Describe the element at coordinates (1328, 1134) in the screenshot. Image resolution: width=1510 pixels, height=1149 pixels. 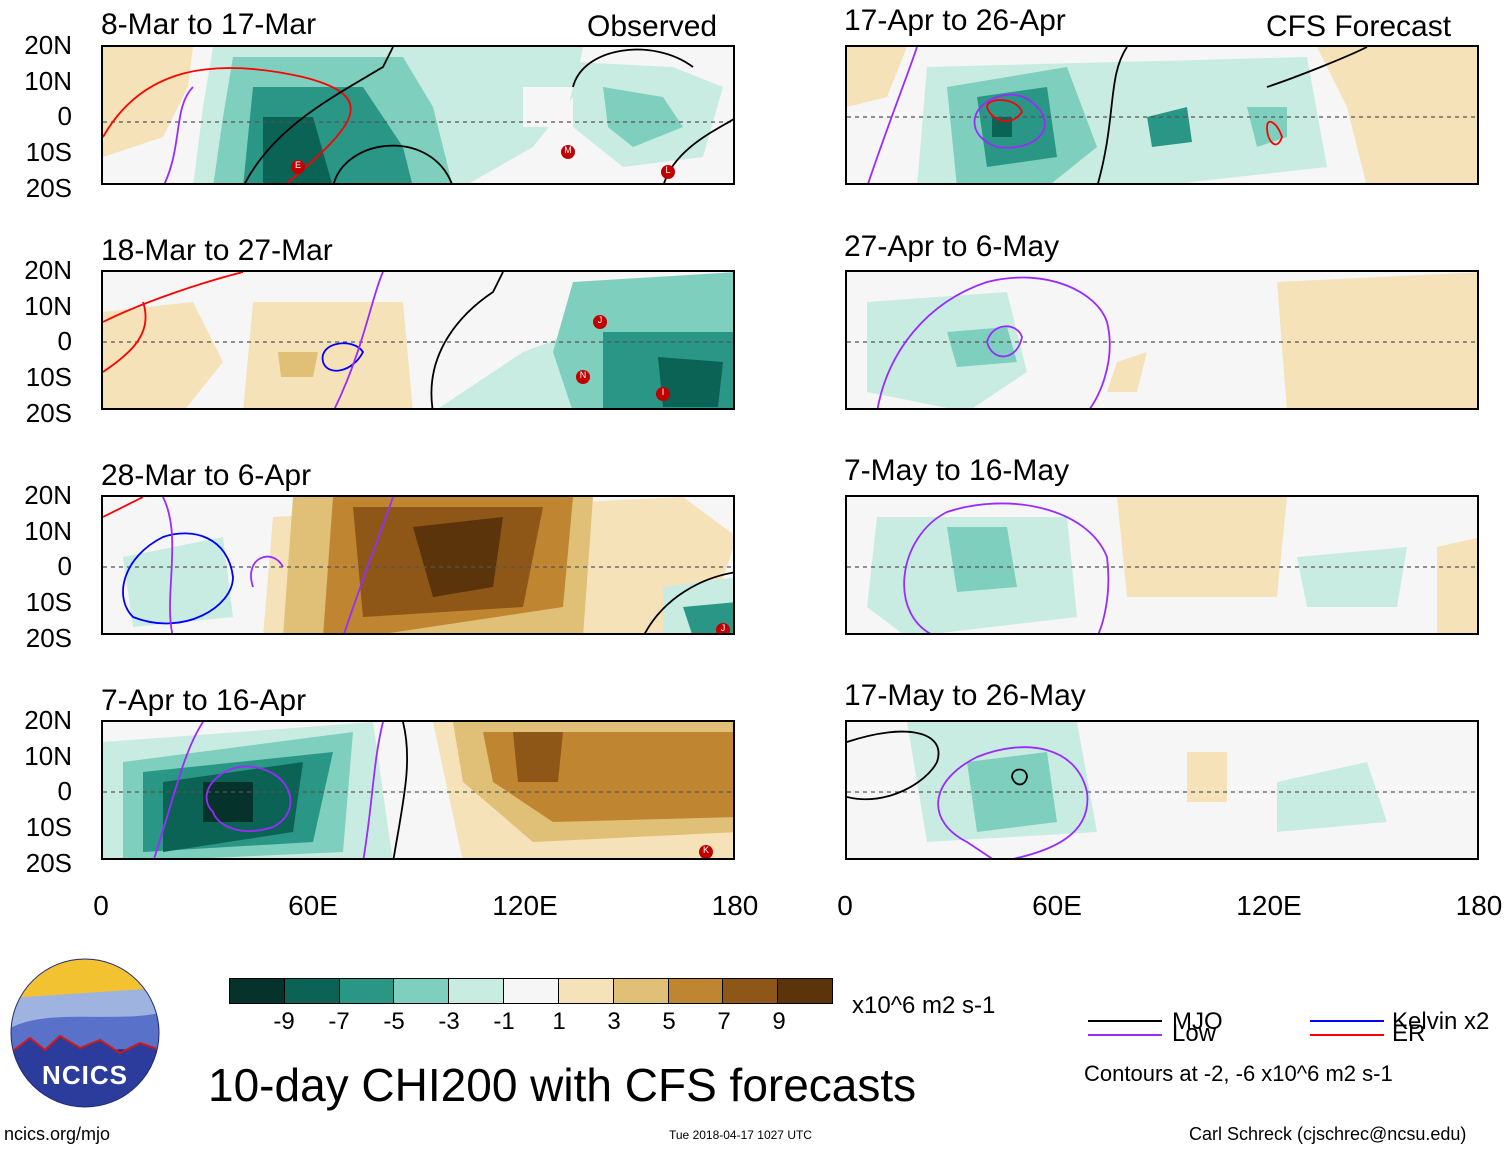
I see `footer-credit: Carl Schreck (cjschrec@ncsu.edu)` at that location.